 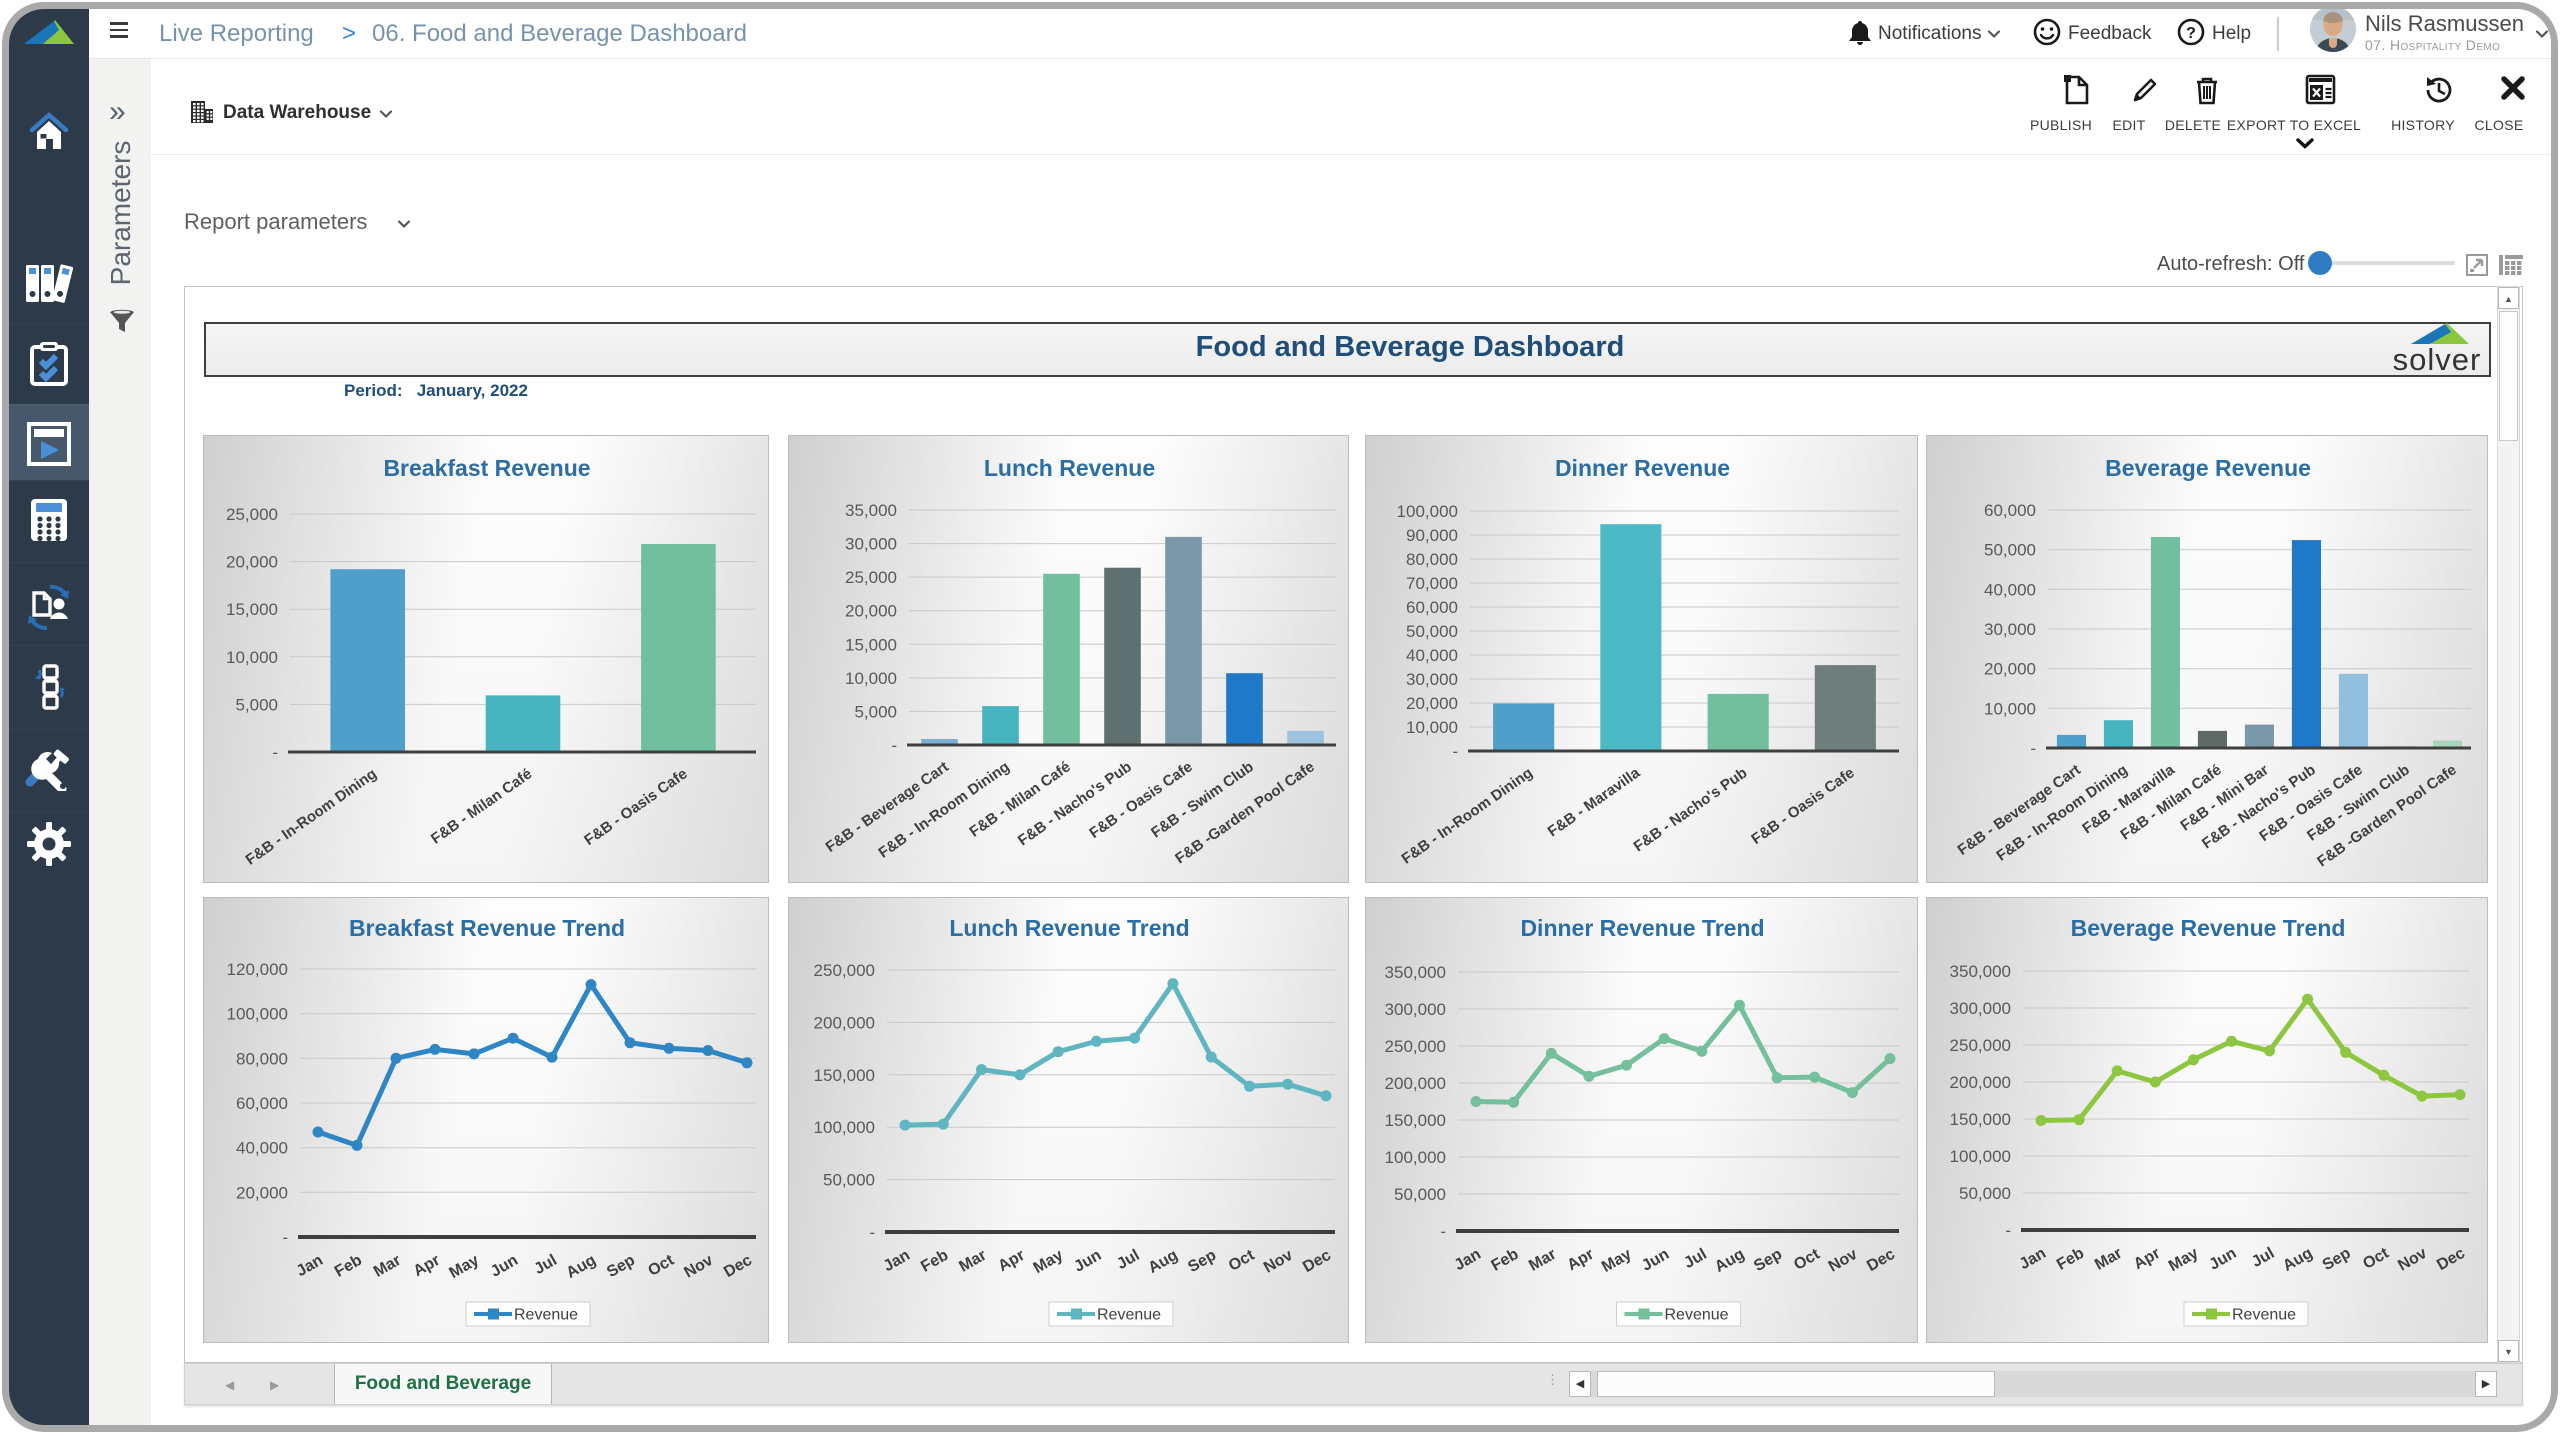 What do you see at coordinates (2437, 358) in the screenshot?
I see `svg-text: solver` at bounding box center [2437, 358].